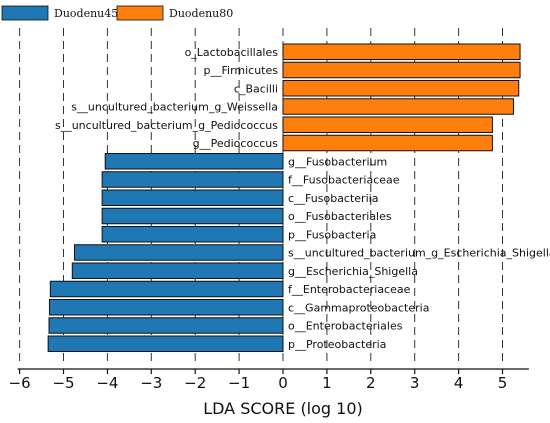  Describe the element at coordinates (25, 13) in the screenshot. I see `legend-swatch-duodenu45` at that location.